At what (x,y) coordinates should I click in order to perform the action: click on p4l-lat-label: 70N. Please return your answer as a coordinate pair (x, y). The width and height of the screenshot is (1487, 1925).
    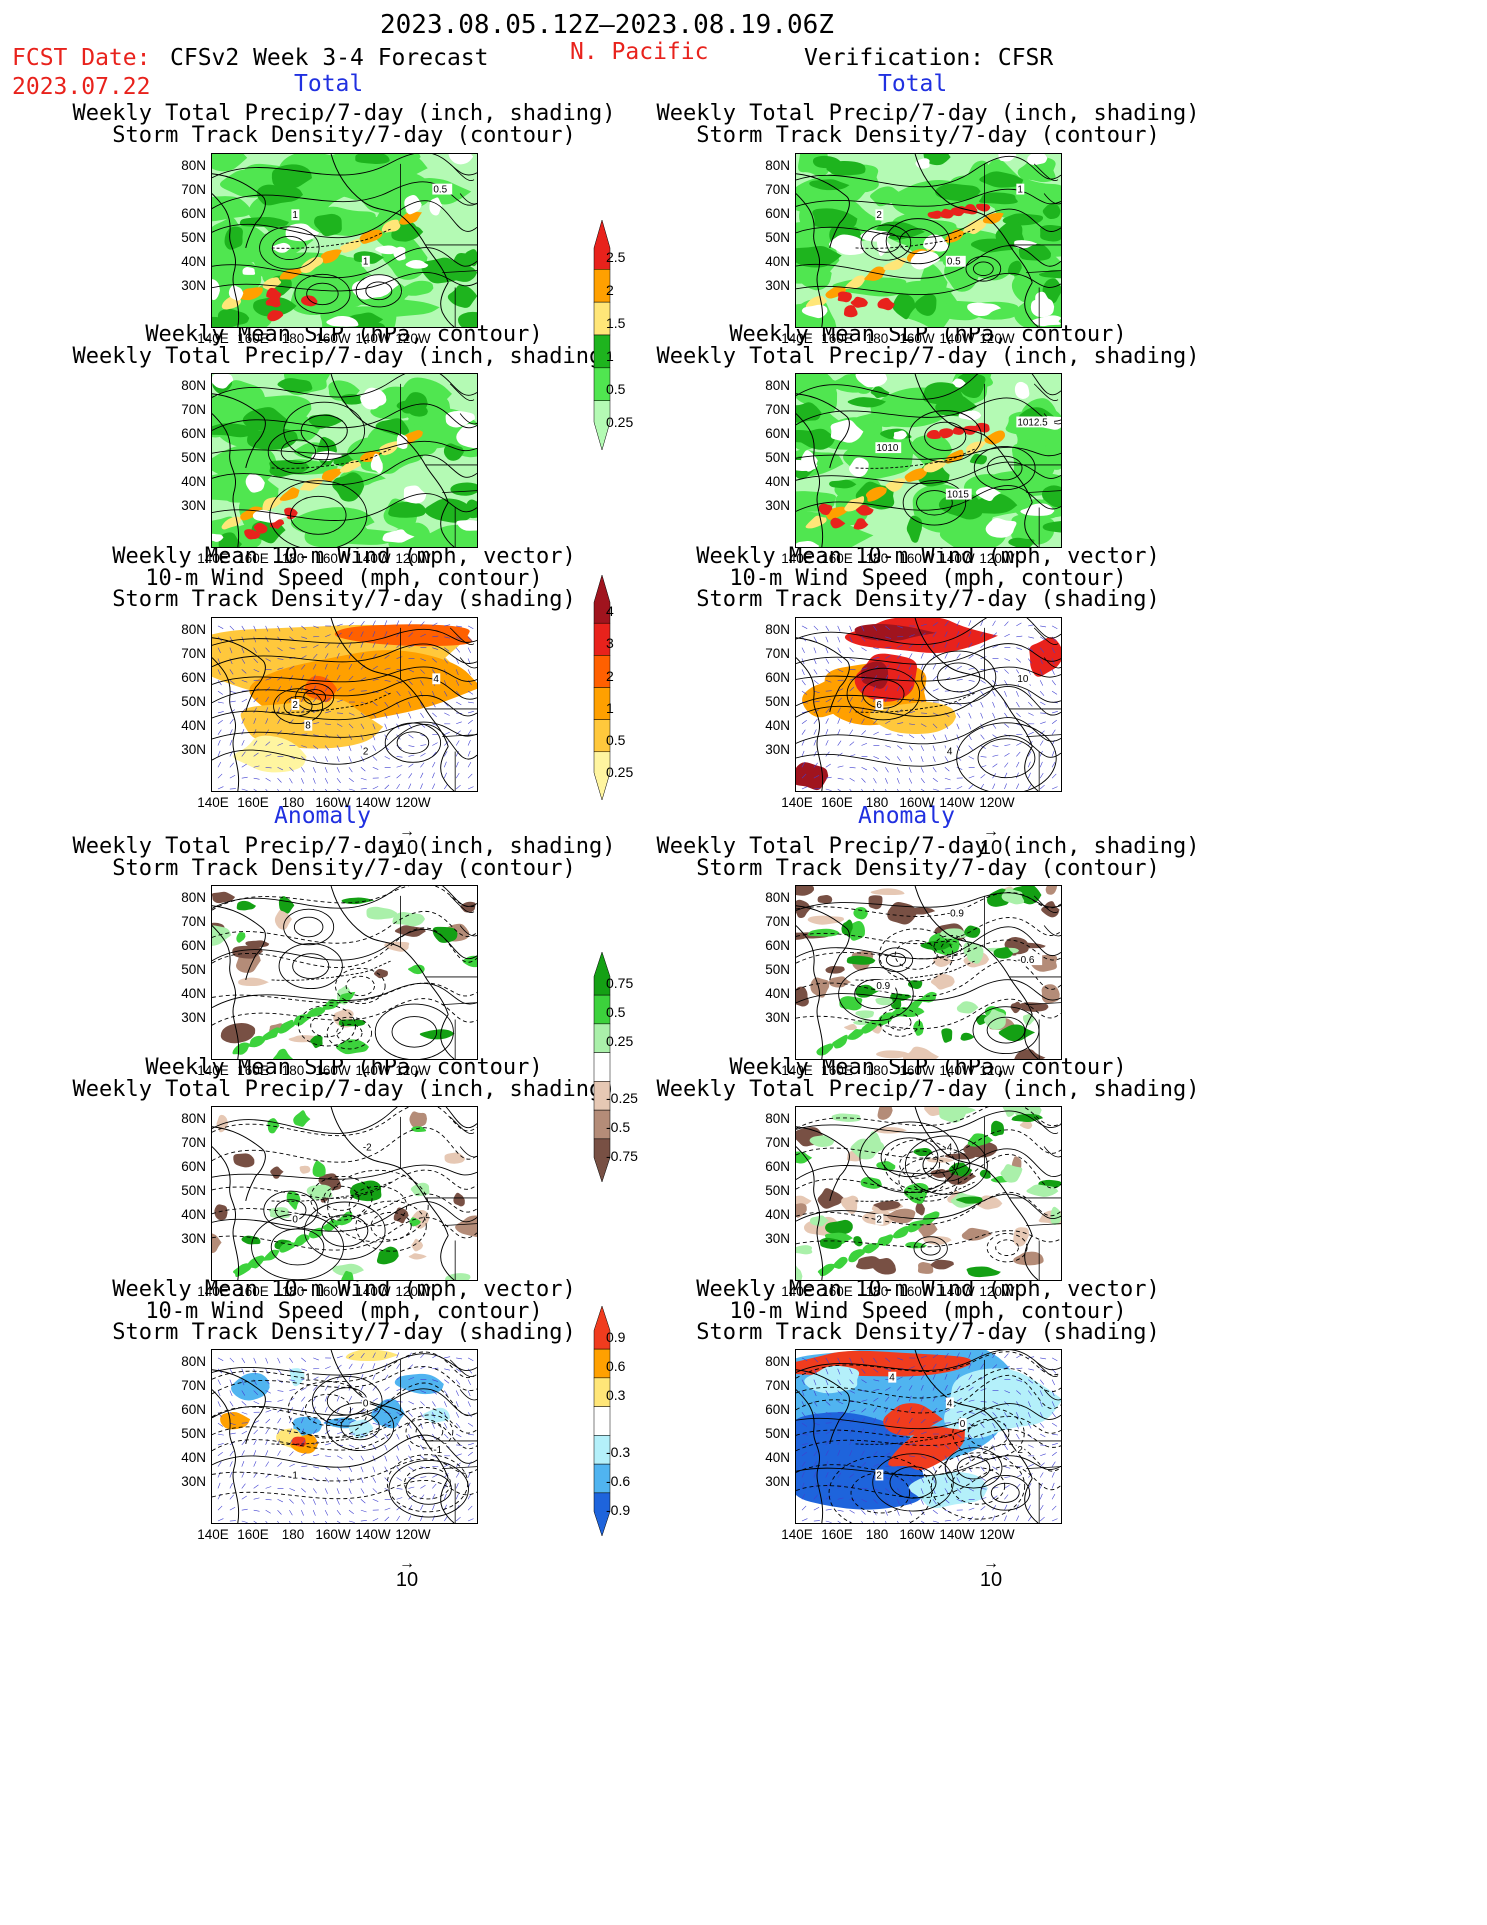
    Looking at the image, I should click on (193, 921).